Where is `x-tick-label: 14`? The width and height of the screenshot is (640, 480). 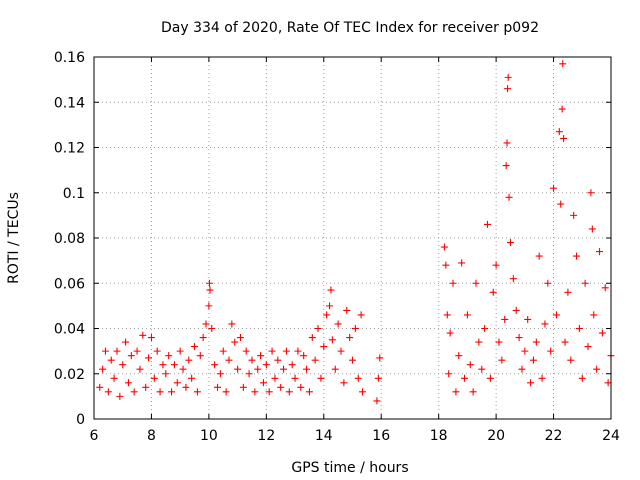 x-tick-label: 14 is located at coordinates (324, 436).